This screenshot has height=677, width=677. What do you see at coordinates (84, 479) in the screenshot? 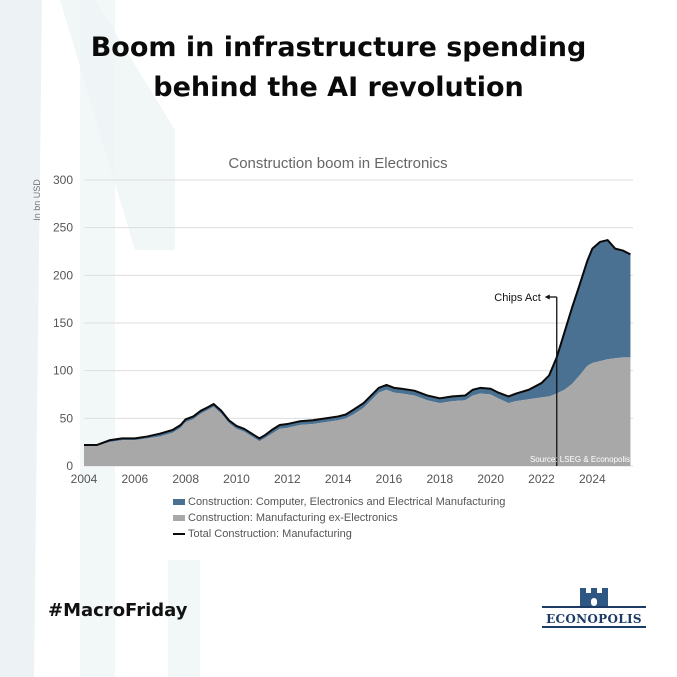
I see `x-tick-label: 2004` at bounding box center [84, 479].